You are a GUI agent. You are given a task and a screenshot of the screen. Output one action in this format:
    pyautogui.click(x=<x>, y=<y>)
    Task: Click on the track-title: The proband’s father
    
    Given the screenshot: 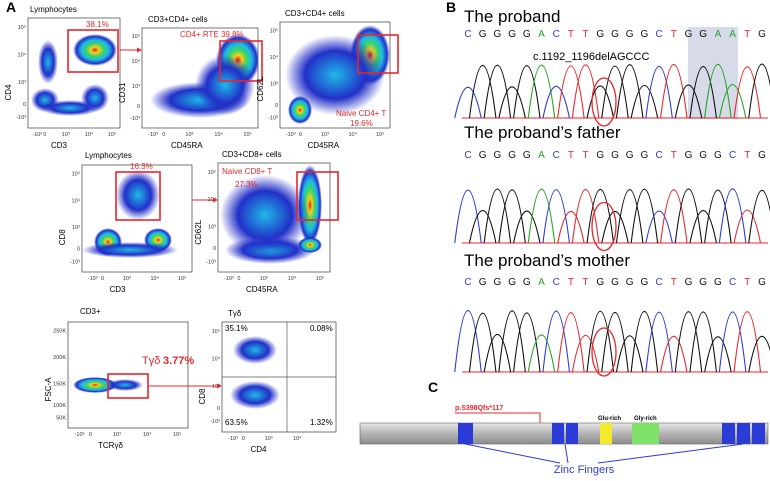 What is the action you would take?
    pyautogui.click(x=542, y=132)
    